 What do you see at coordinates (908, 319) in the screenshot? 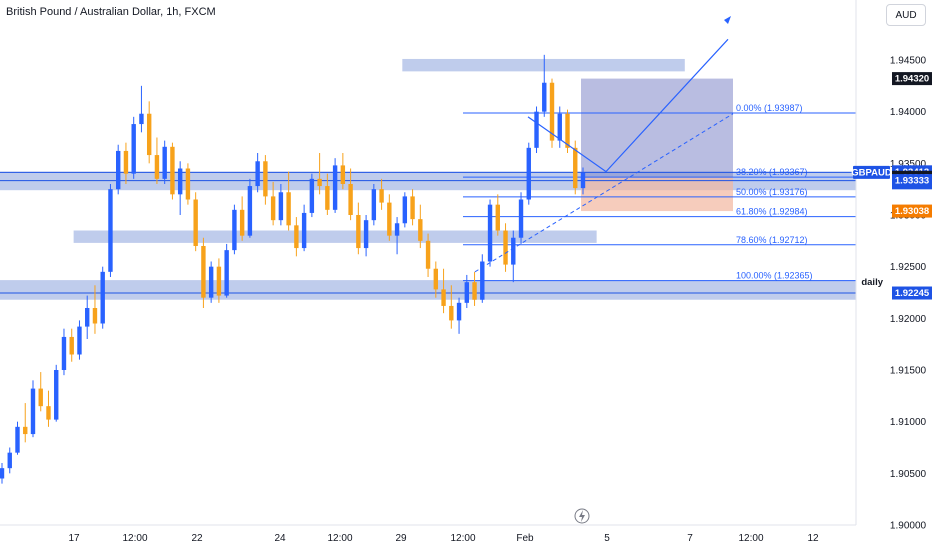
I see `y-tick-label: 1.92000` at bounding box center [908, 319].